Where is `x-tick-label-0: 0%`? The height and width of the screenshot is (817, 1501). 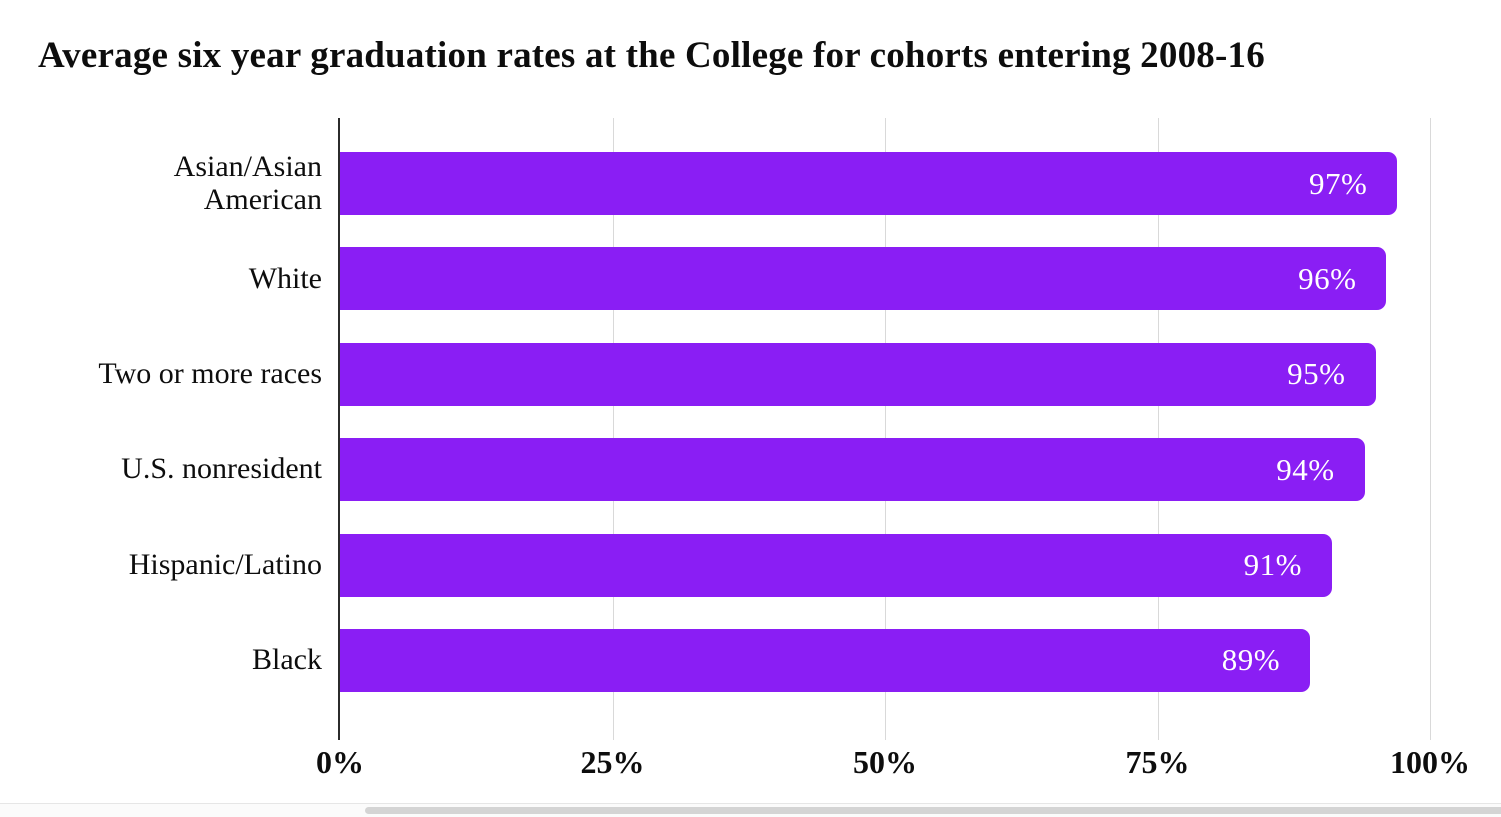
x-tick-label-0: 0% is located at coordinates (340, 762).